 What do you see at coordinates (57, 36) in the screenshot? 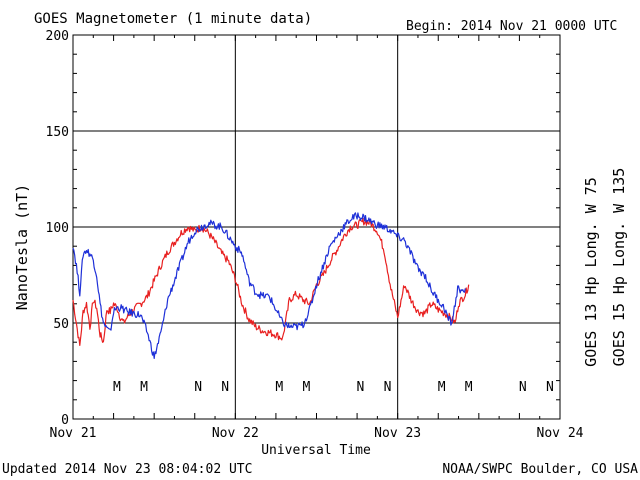
I see `y-tick-label: 200` at bounding box center [57, 36].